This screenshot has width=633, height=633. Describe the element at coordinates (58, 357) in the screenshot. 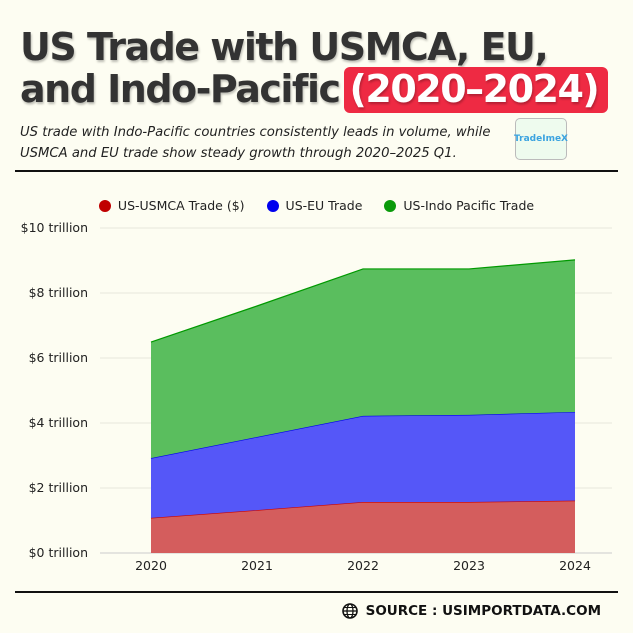

I see `y-tick-label: $6 trillion` at that location.